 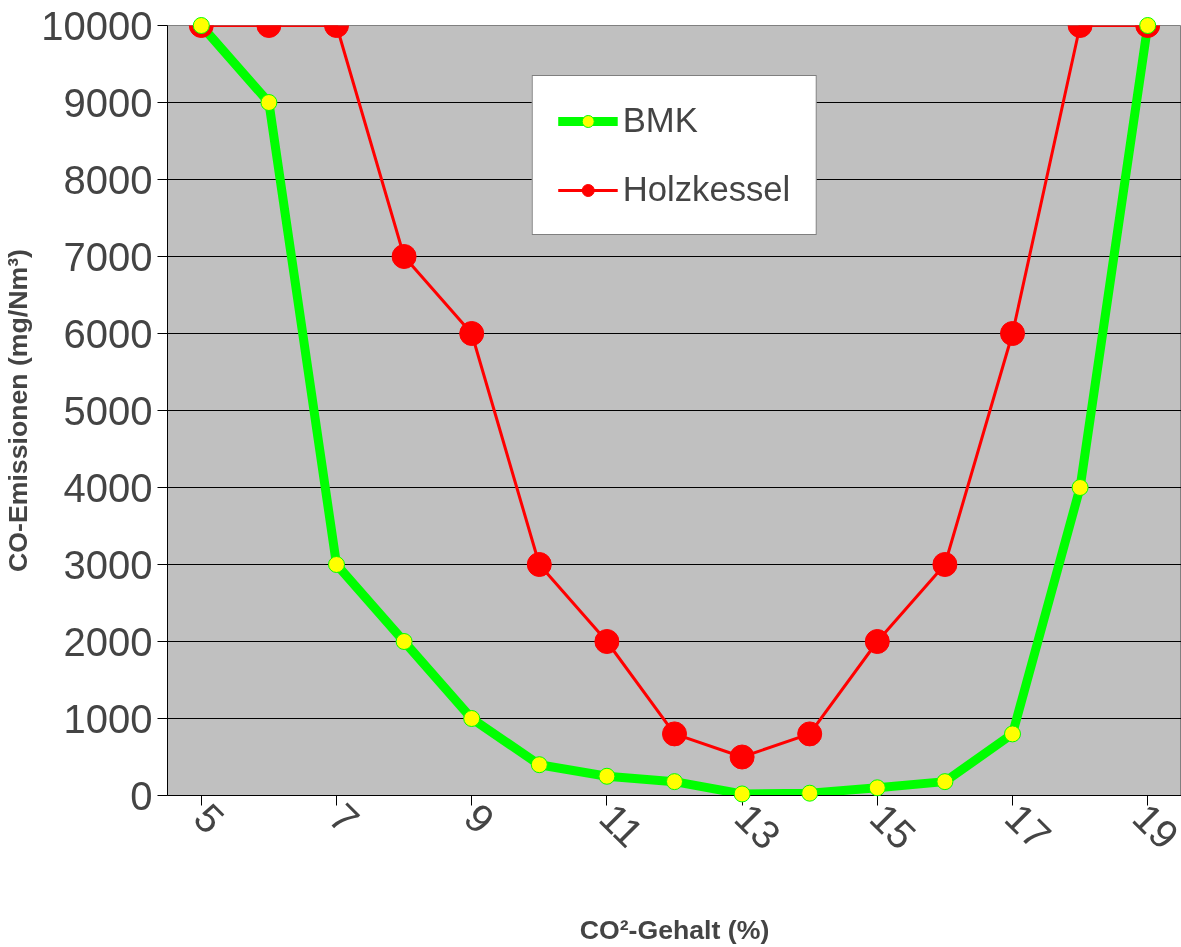 What do you see at coordinates (479, 818) in the screenshot?
I see `x-tick-label: 9` at bounding box center [479, 818].